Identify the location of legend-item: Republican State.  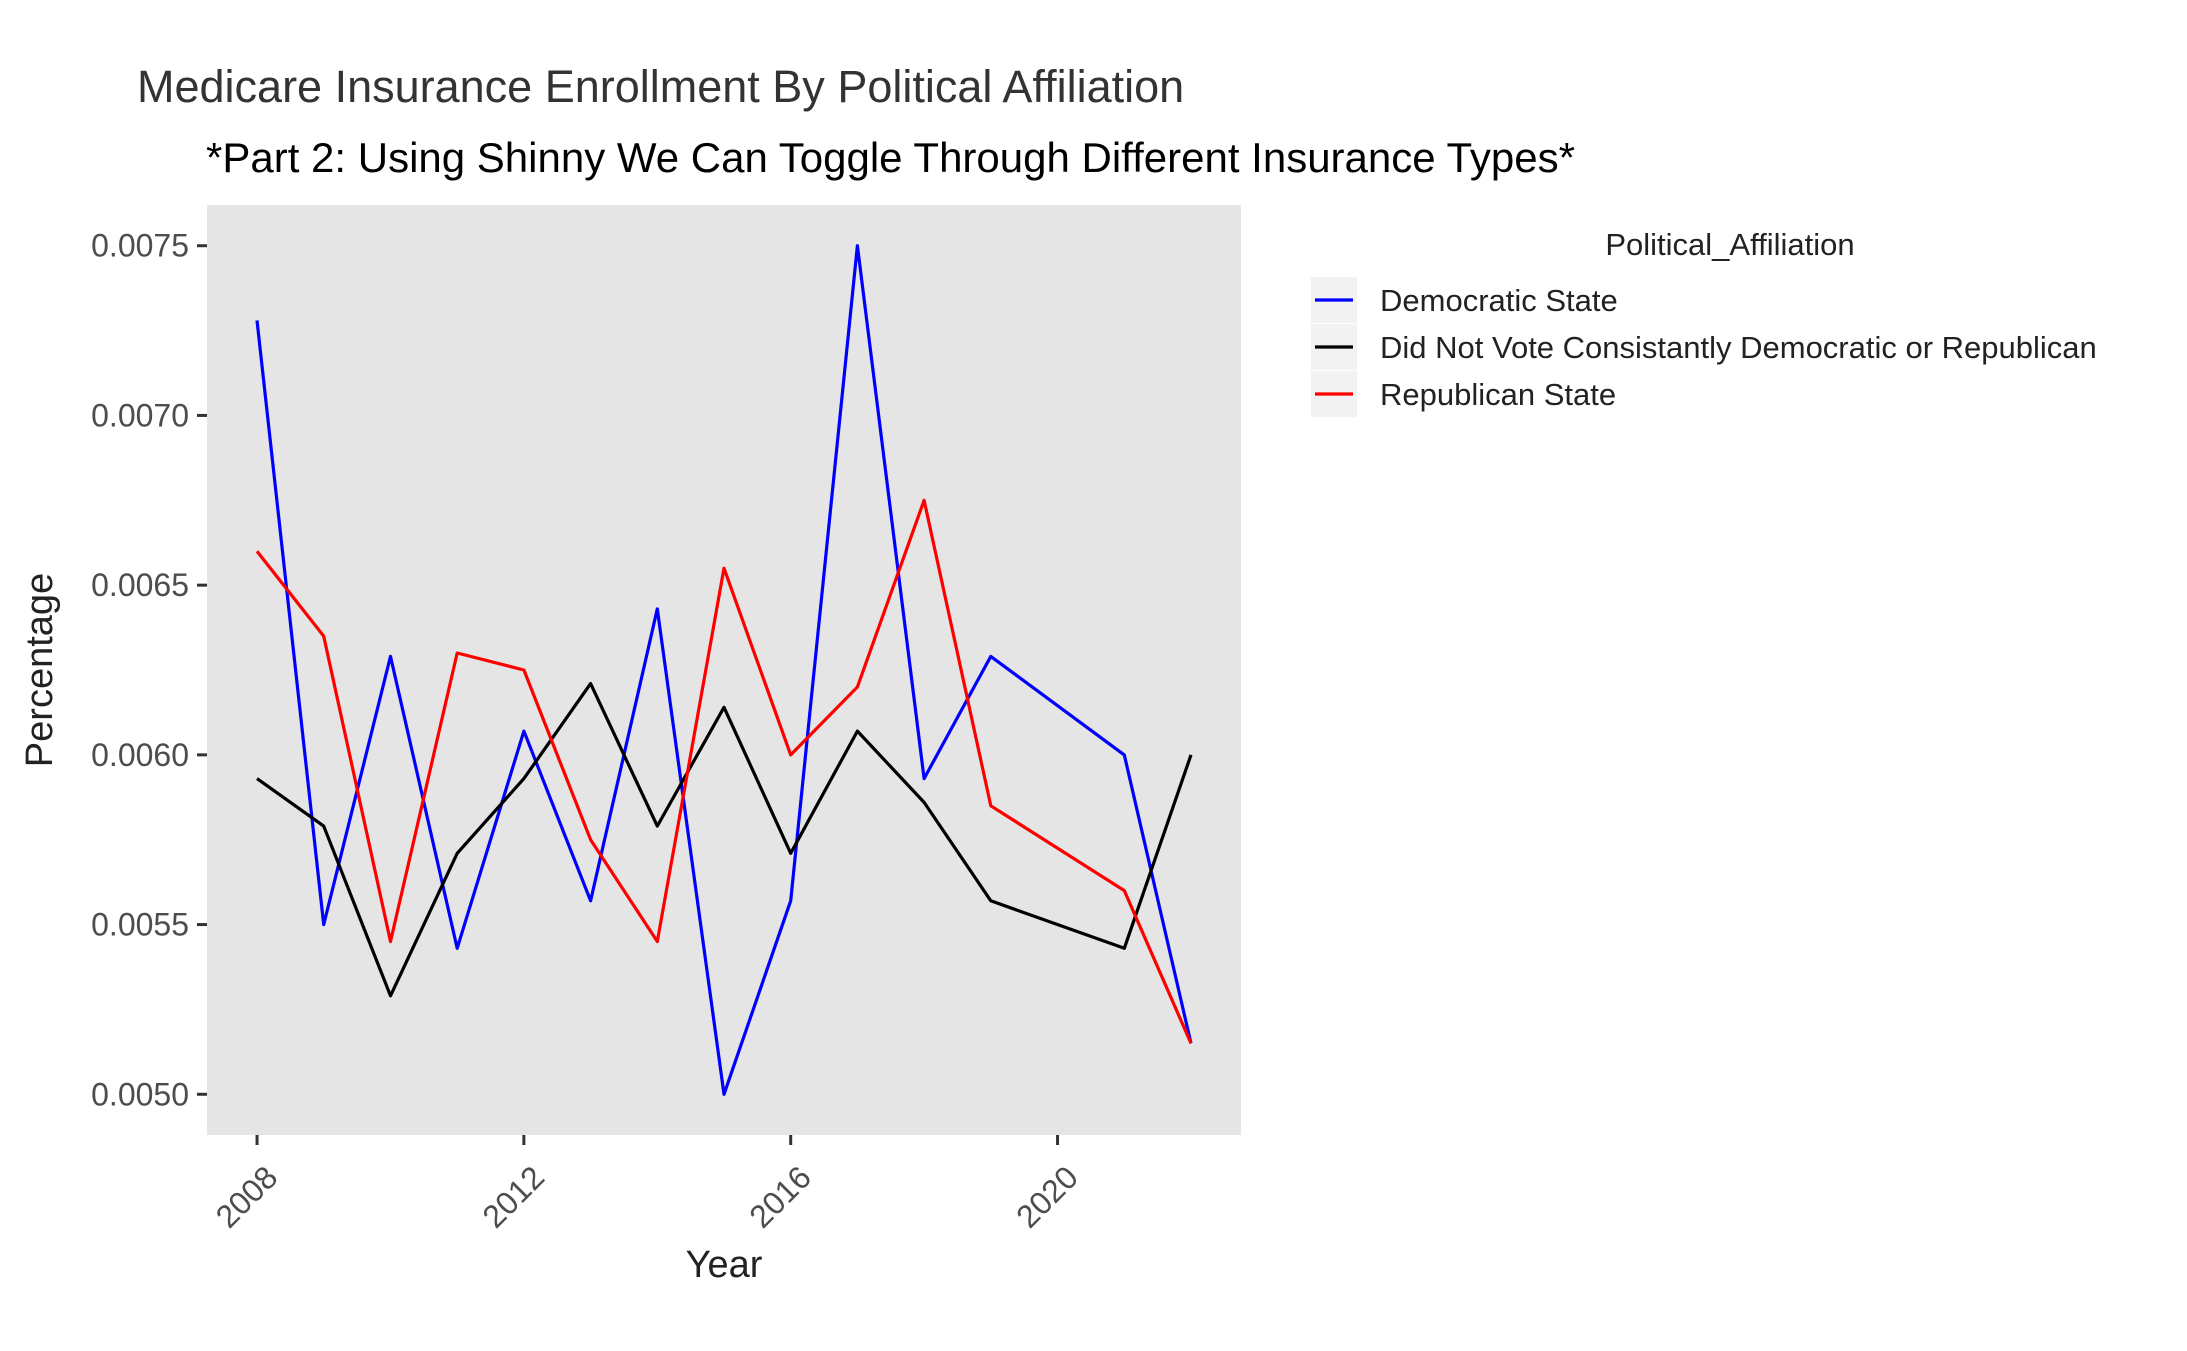
(1463, 394).